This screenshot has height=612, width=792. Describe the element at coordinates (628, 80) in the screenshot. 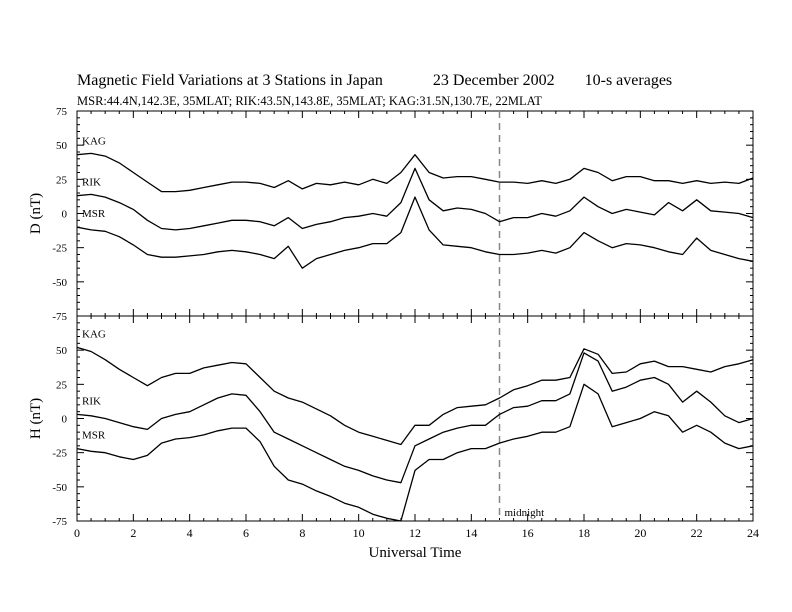

I see `title-averaging: 10-s averages` at that location.